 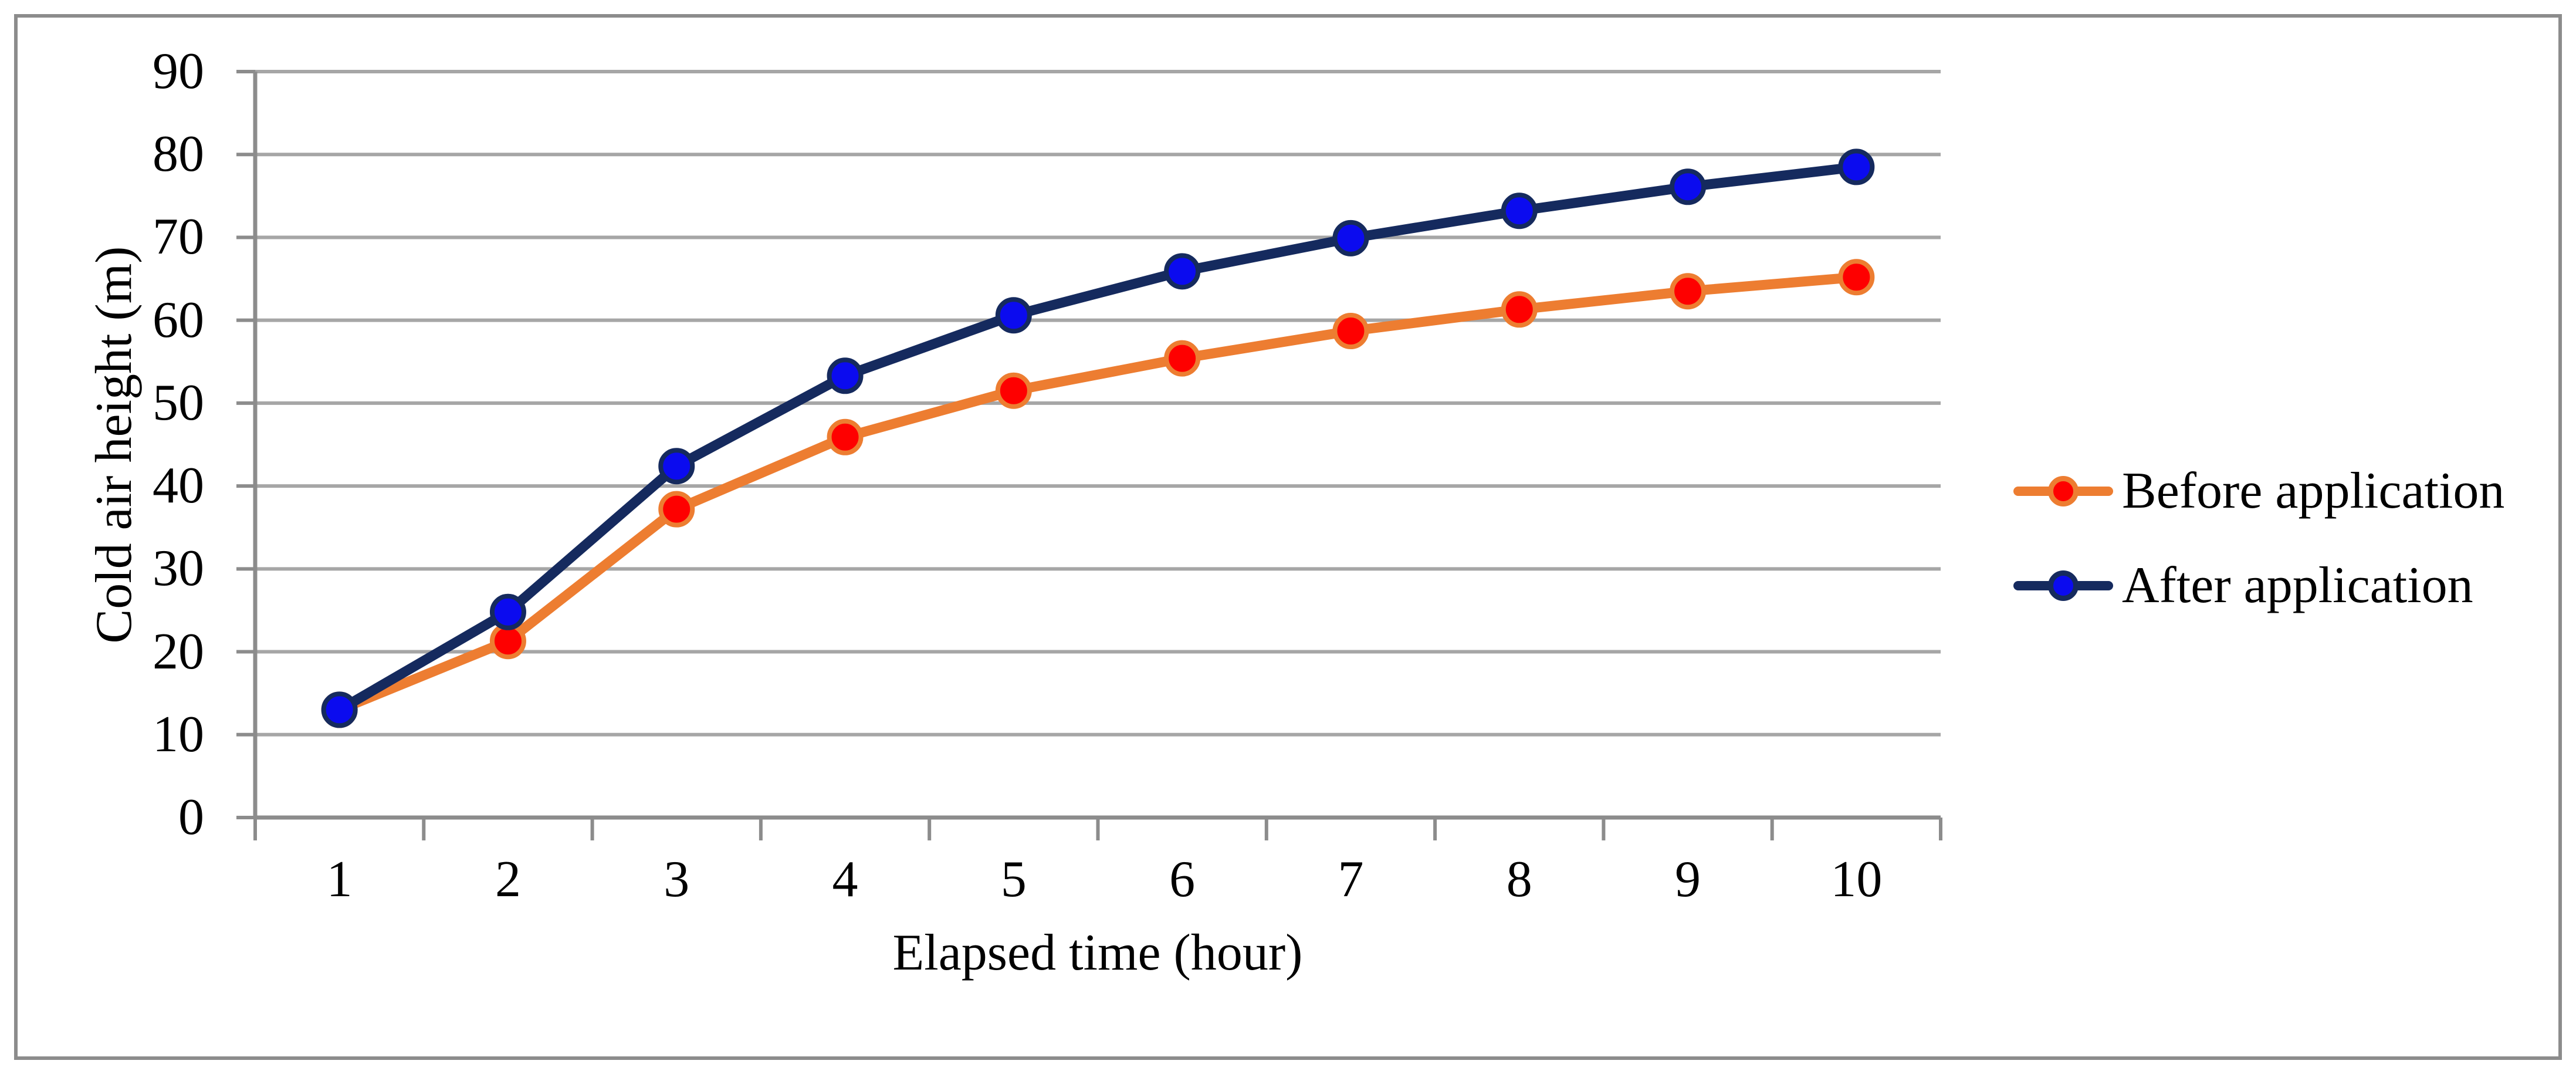 I want to click on x-tick-label: 6, so click(x=1182, y=880).